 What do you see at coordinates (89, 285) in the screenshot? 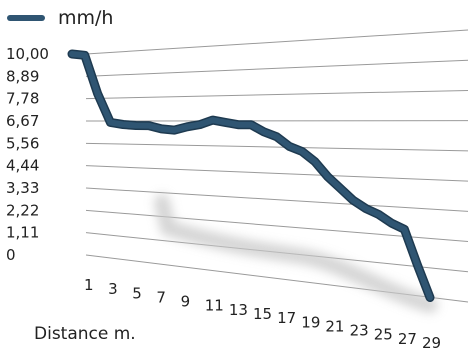
I see `x-tick-label: 1` at bounding box center [89, 285].